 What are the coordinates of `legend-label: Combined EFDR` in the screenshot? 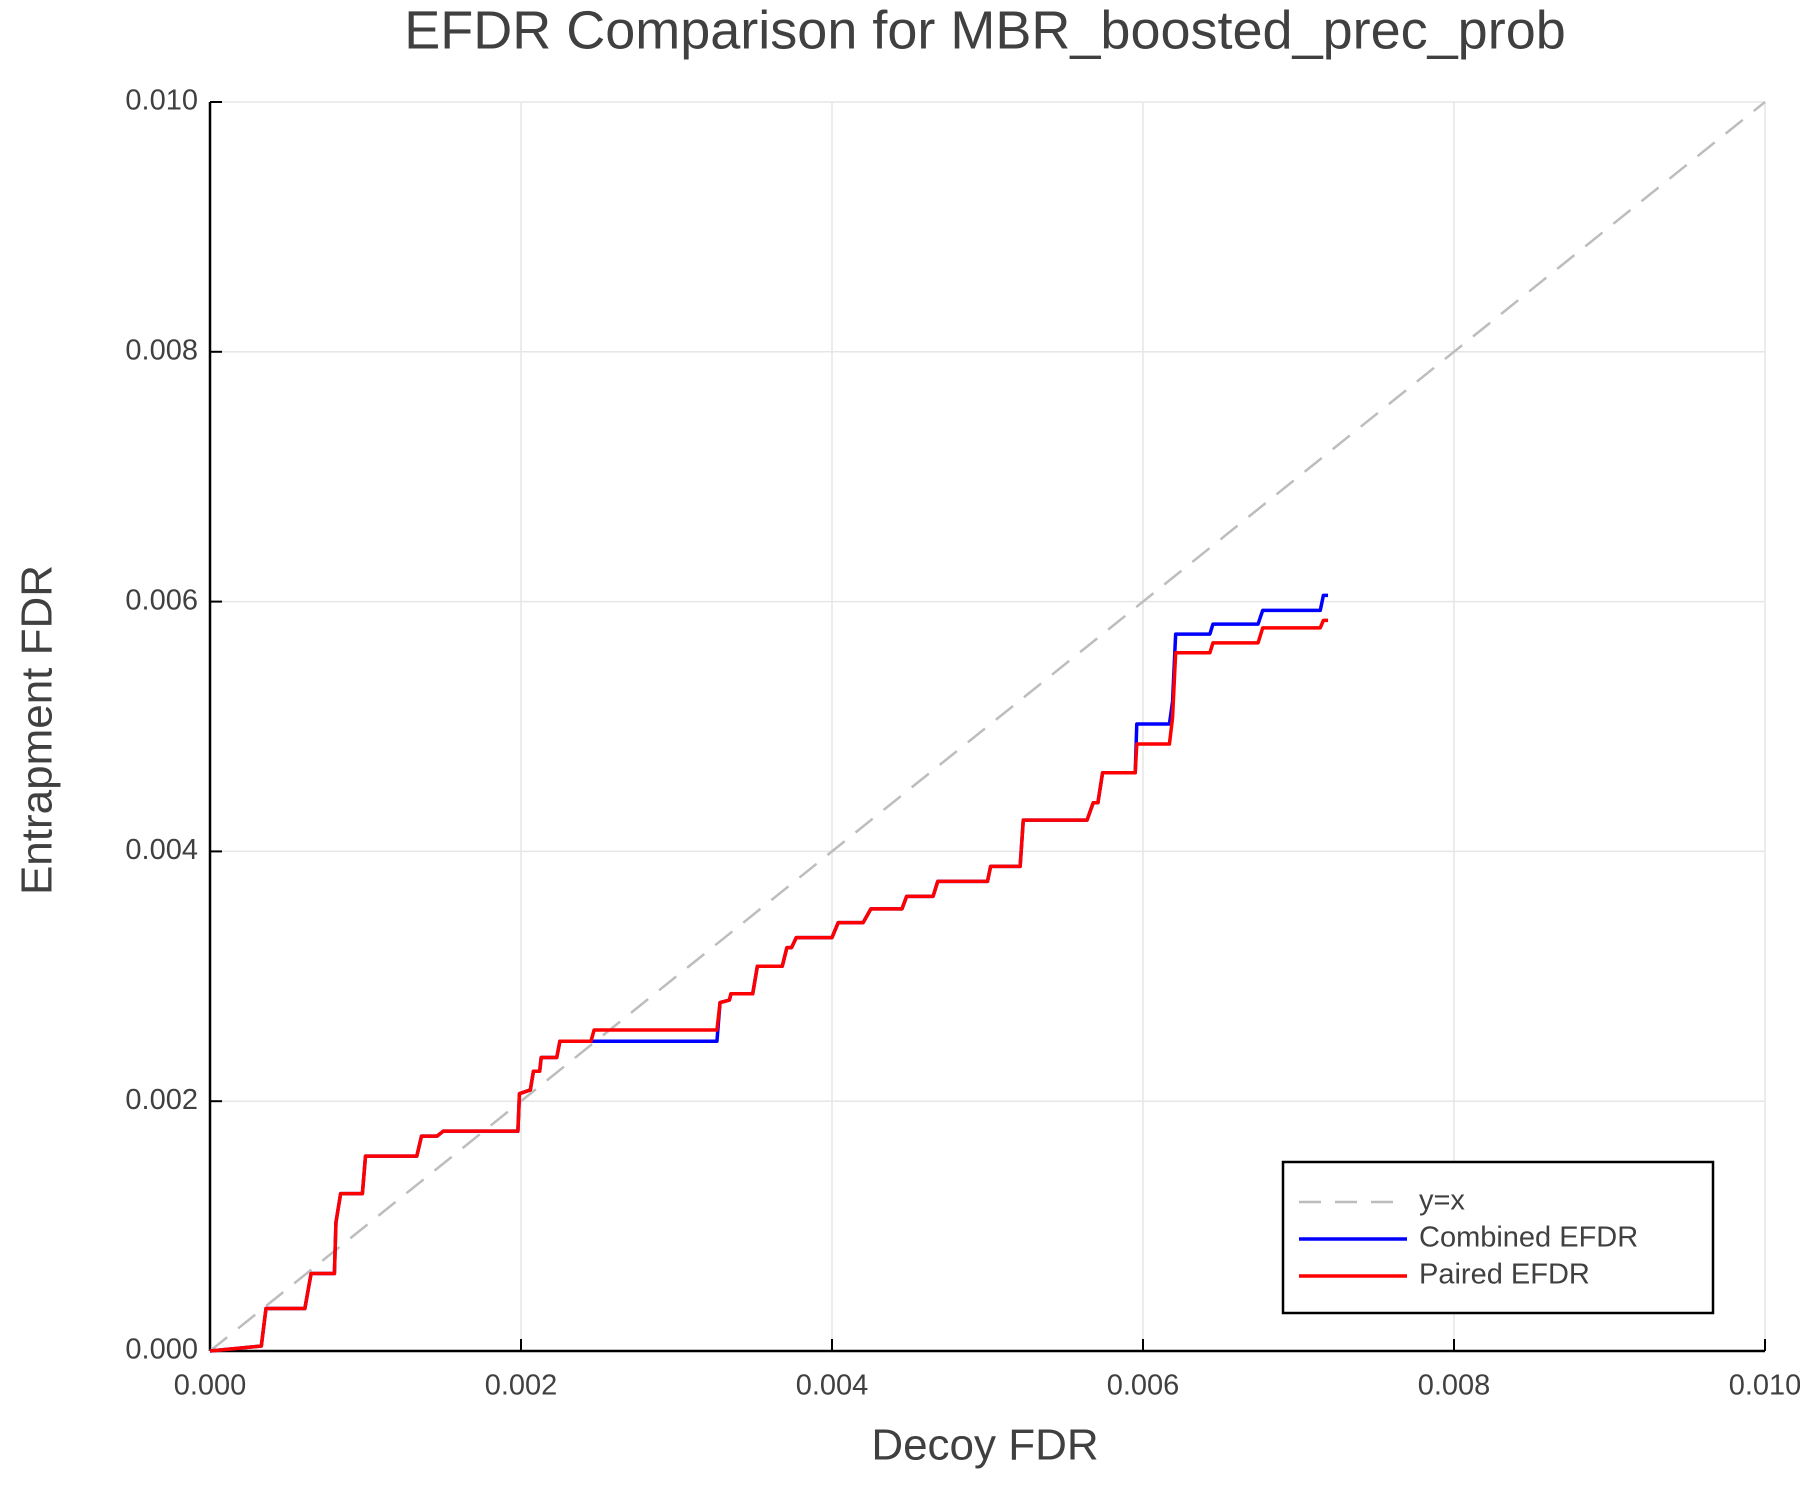 It's located at (1528, 1238).